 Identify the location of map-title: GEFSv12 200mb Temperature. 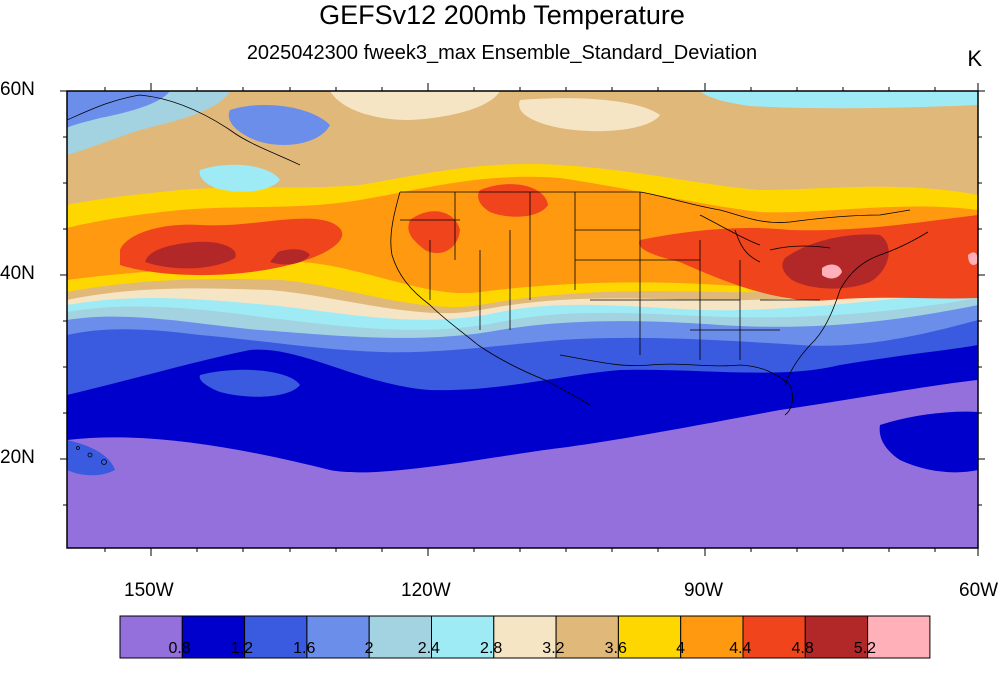
(502, 15).